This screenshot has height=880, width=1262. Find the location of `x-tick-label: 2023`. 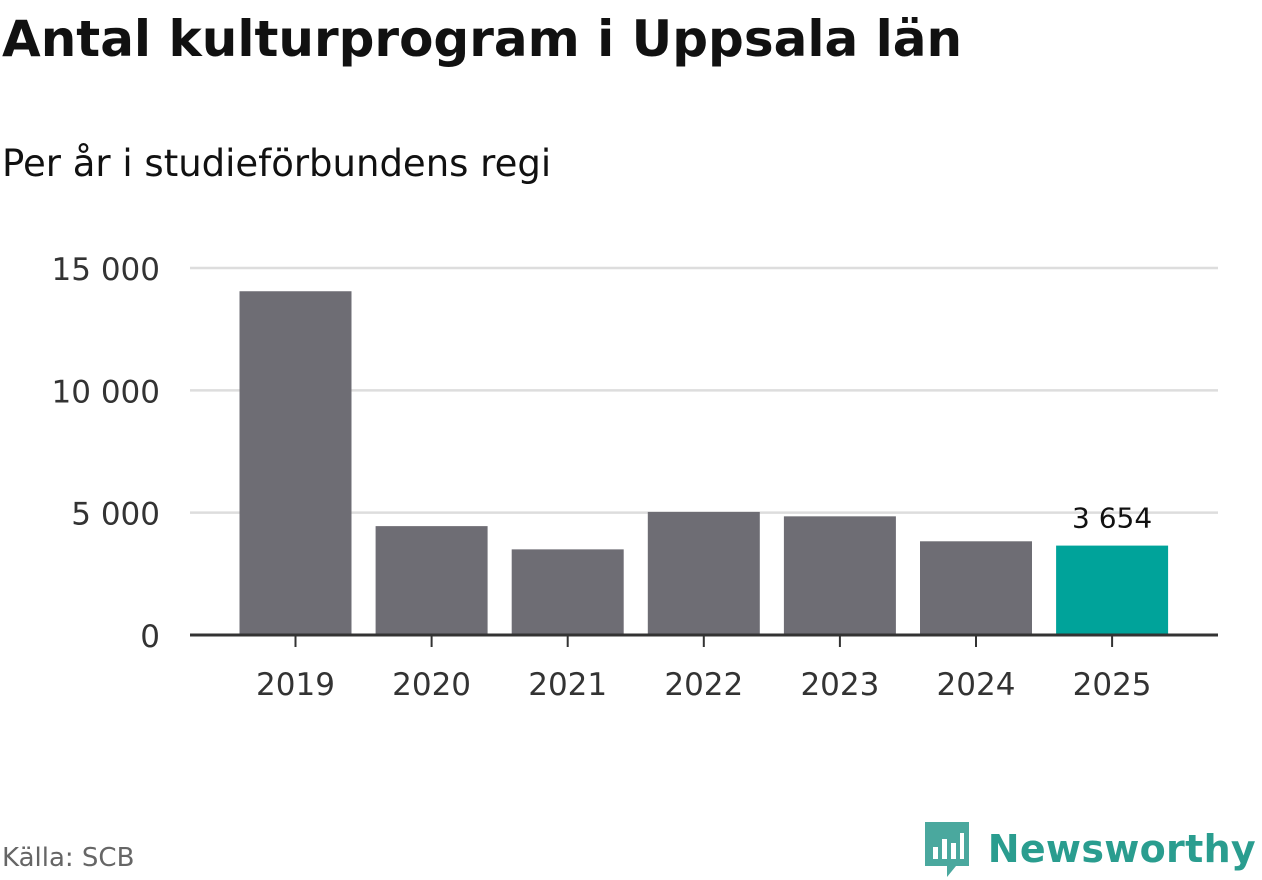

x-tick-label: 2023 is located at coordinates (839, 685).